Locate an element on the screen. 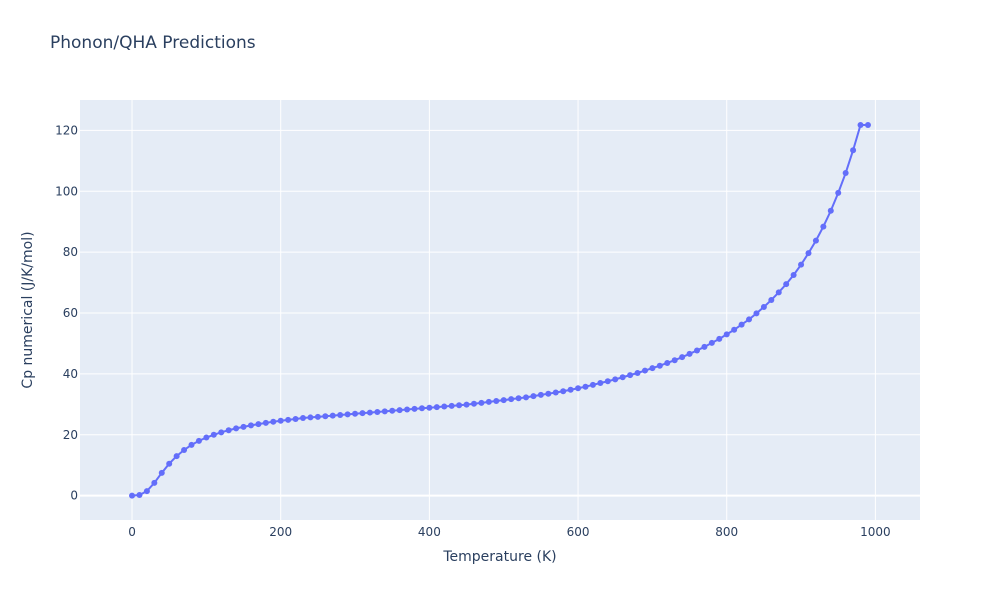  x-tick-label: 1000 is located at coordinates (875, 532).